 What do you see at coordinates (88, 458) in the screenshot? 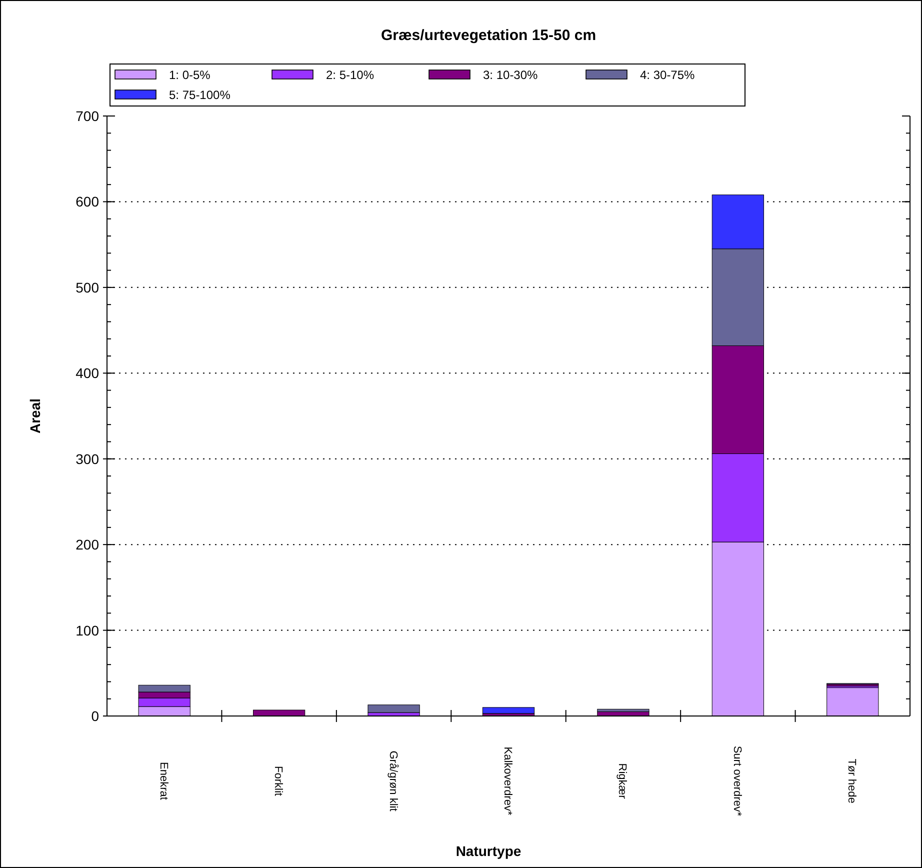
I see `y-tick-label: 300` at bounding box center [88, 458].